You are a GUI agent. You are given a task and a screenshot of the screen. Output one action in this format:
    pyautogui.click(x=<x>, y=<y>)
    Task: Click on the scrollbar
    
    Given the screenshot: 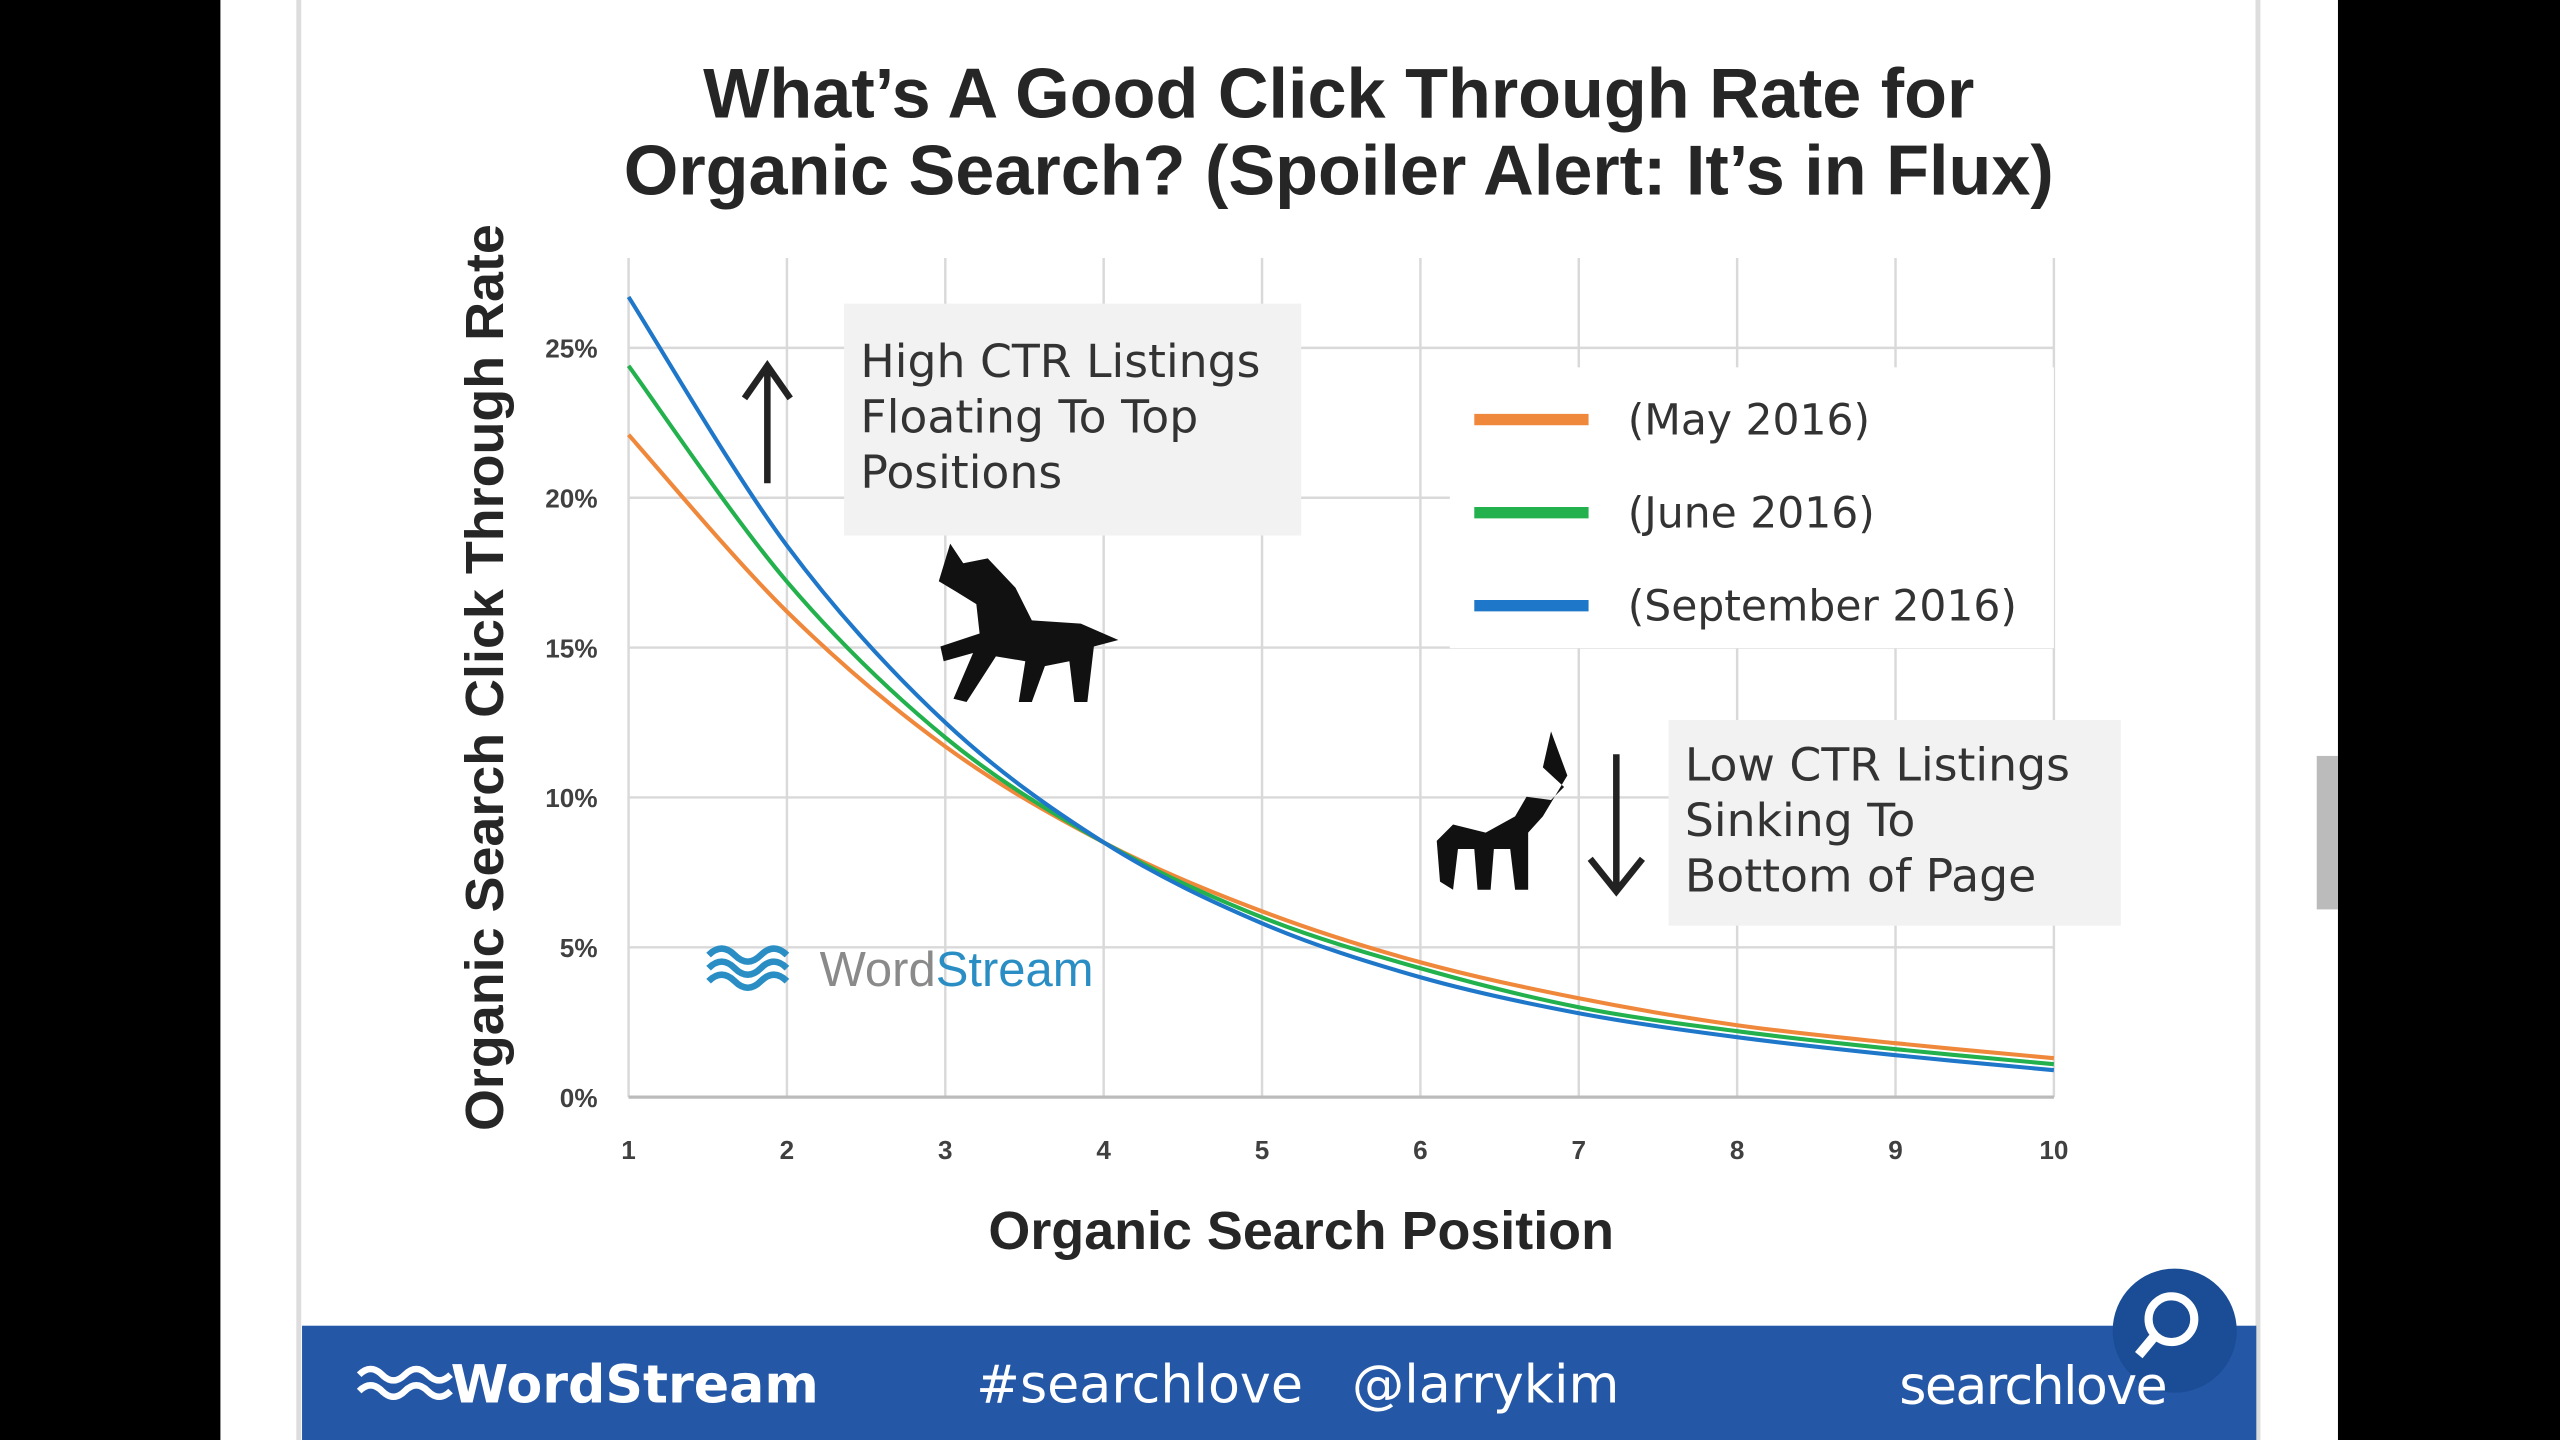 What is the action you would take?
    pyautogui.click(x=2327, y=832)
    